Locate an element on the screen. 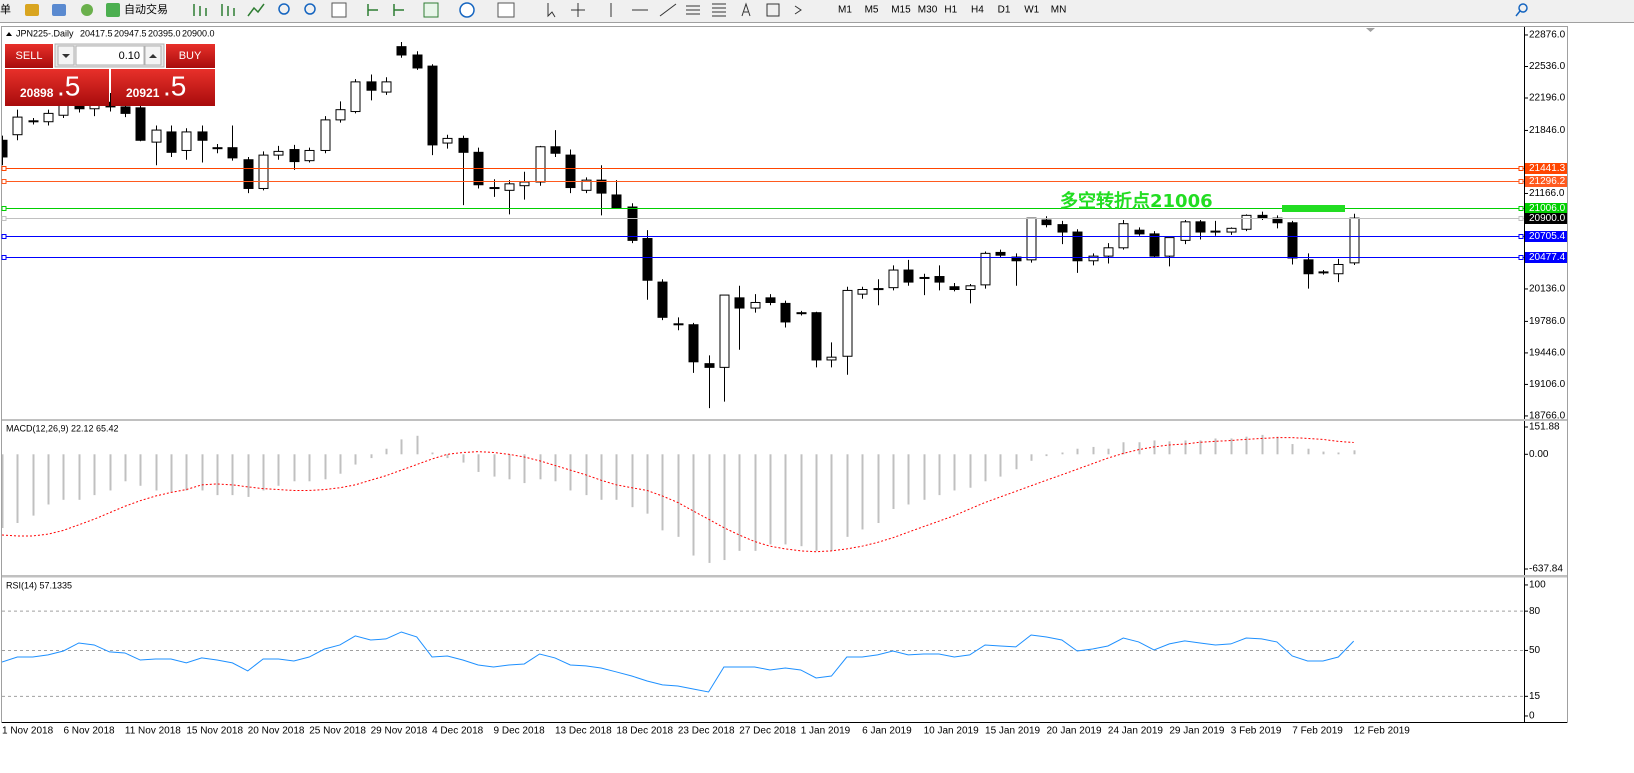 The image size is (1634, 773). sell-button is located at coordinates (29, 56).